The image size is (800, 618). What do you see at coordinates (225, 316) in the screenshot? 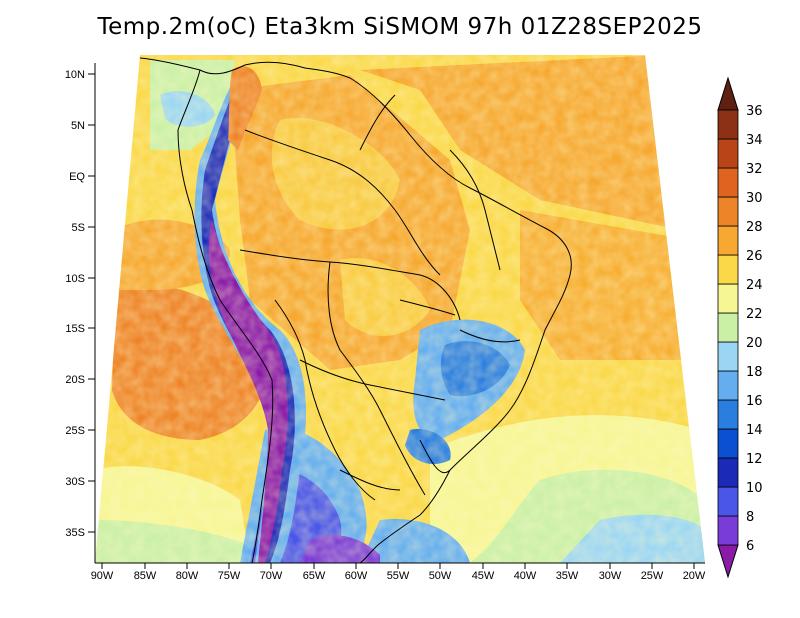
I see `pacific-coast` at bounding box center [225, 316].